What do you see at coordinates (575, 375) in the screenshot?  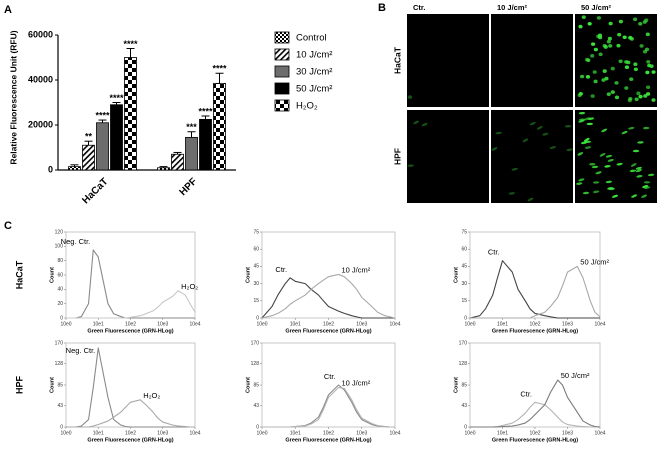 I see `series-label: 50 J/cm²` at bounding box center [575, 375].